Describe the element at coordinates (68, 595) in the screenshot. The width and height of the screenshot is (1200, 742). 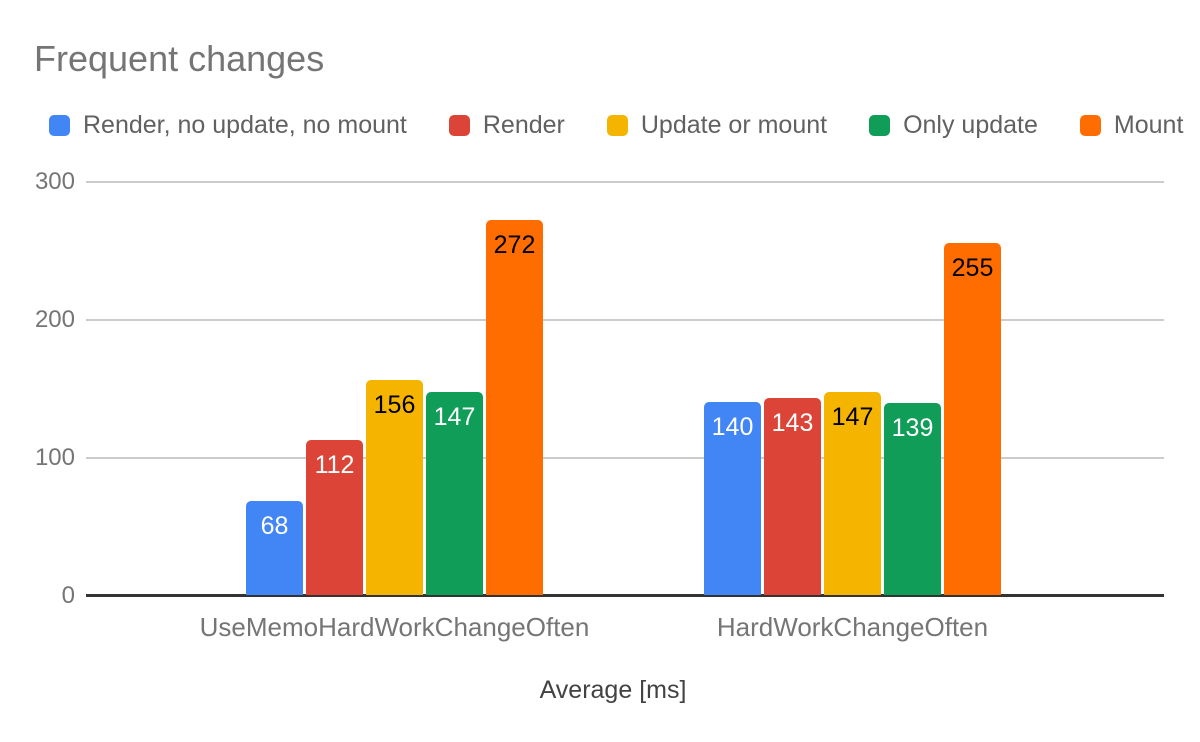
I see `y-axis-tick-label: 0` at that location.